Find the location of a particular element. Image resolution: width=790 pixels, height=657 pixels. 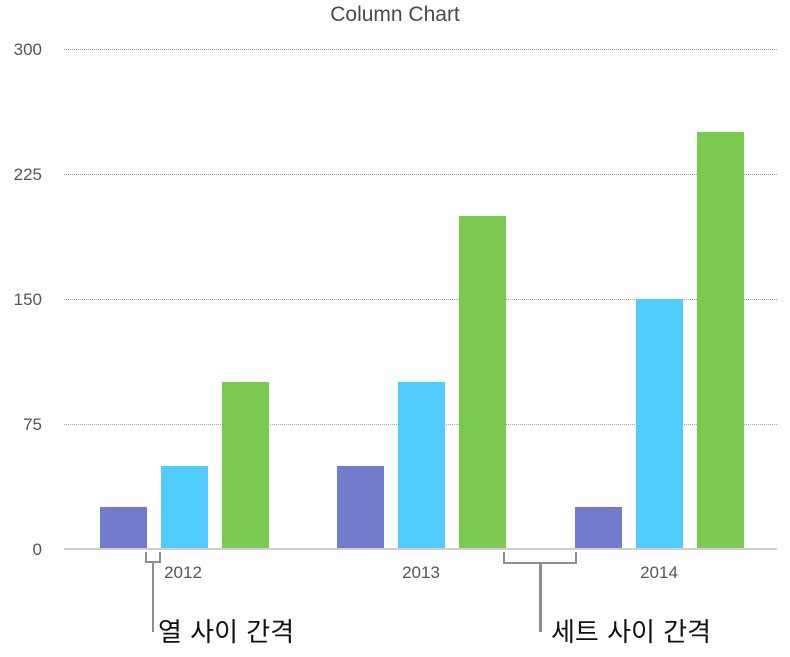

y-tick-225: 225 is located at coordinates (27, 174).